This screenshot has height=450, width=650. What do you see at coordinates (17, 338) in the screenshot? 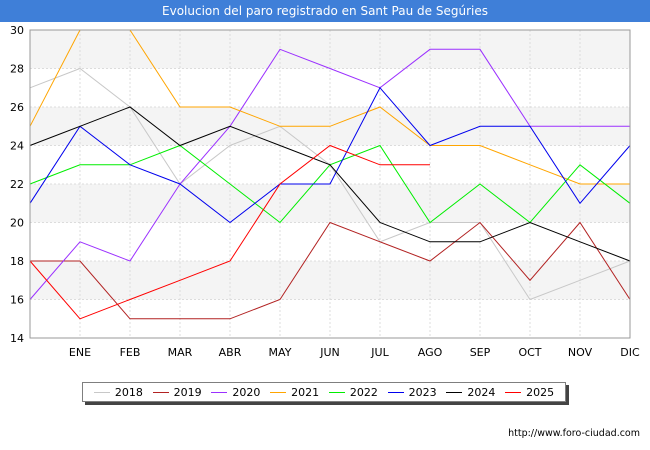
I see `y-tick-label: 14` at bounding box center [17, 338].